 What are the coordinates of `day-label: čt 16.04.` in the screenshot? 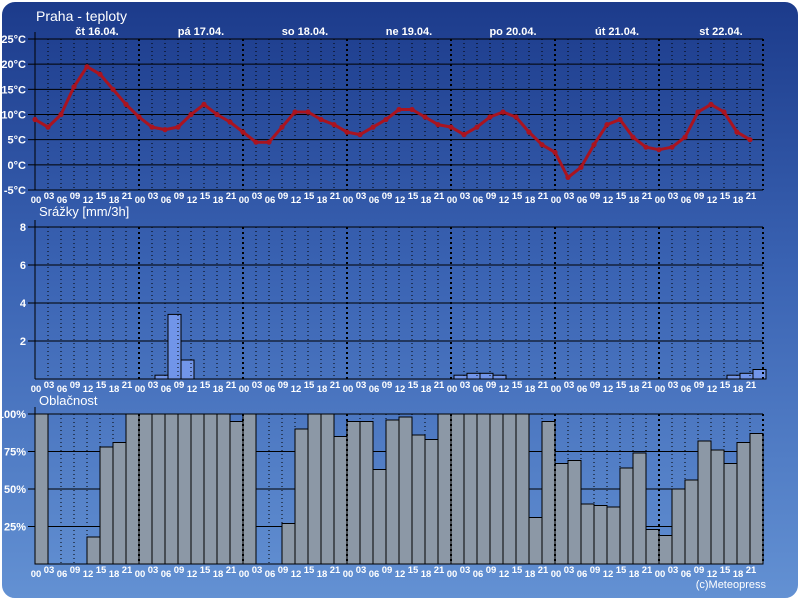 It's located at (96, 32).